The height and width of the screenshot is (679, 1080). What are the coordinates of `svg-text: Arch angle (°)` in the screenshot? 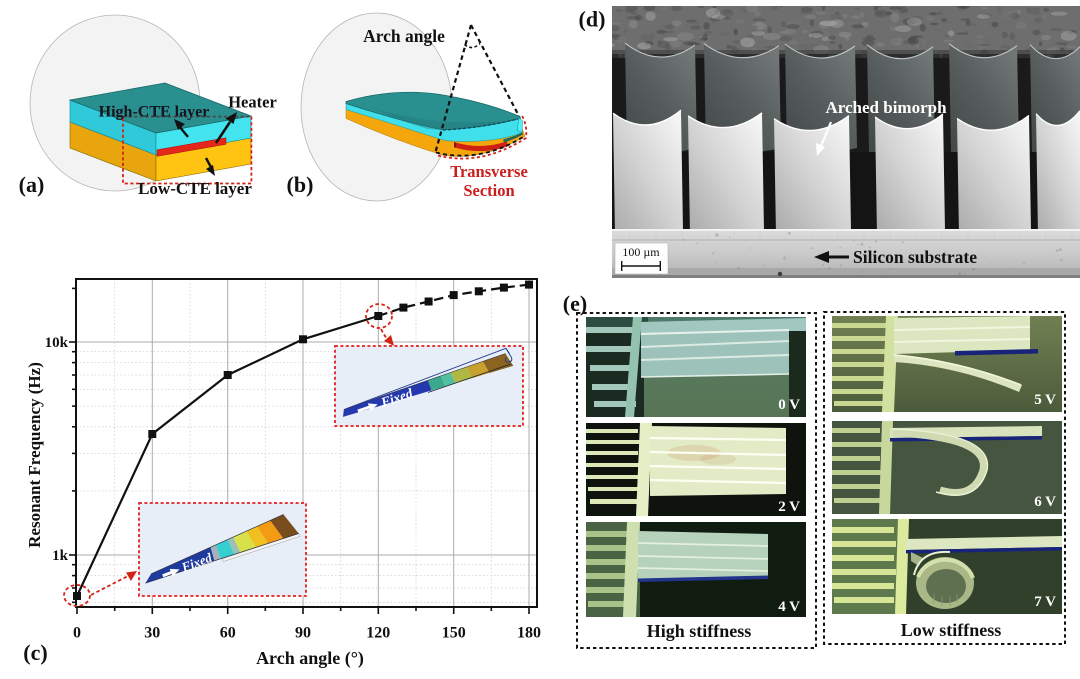 It's located at (310, 658).